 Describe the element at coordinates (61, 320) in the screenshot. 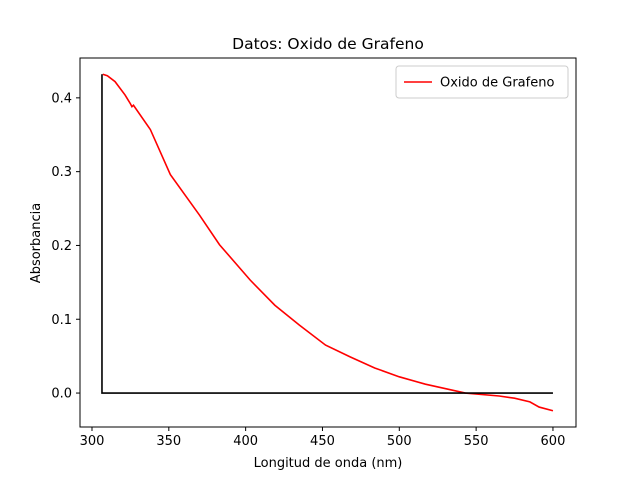

I see `y-tick-label: 0.1` at that location.